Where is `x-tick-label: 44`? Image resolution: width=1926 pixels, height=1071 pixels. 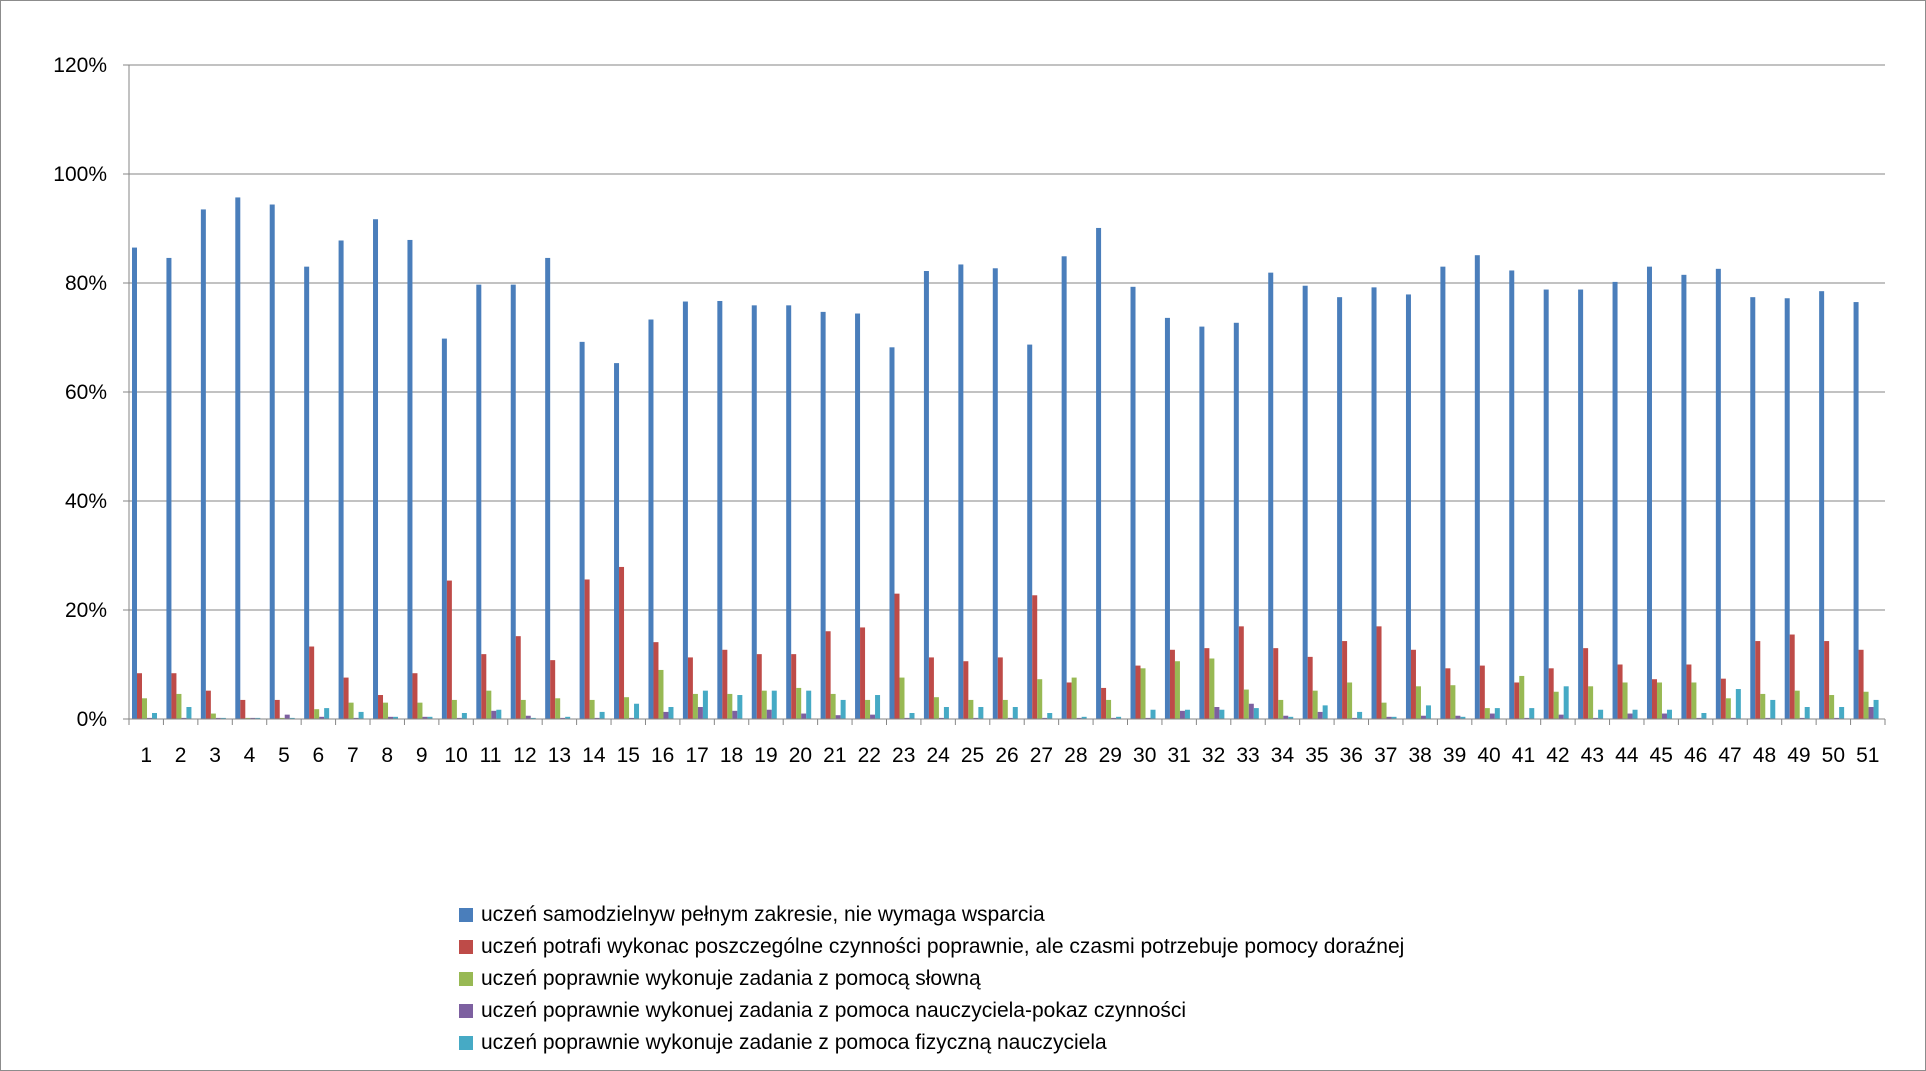
x-tick-label: 44 is located at coordinates (1627, 755).